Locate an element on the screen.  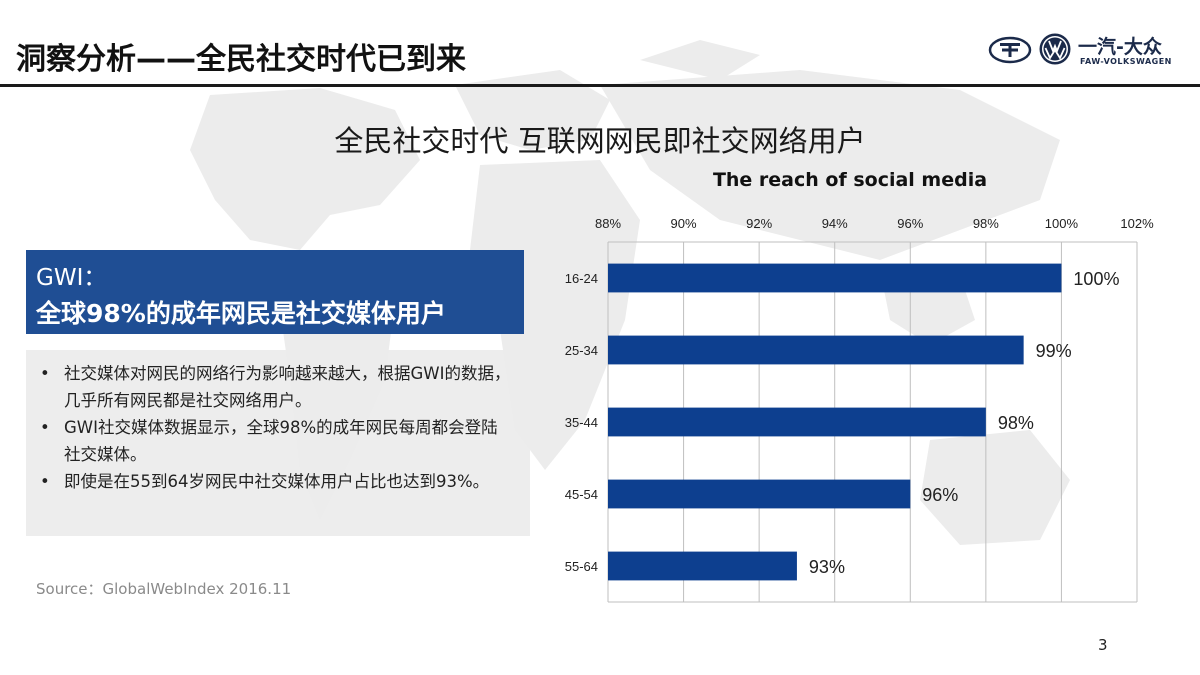
value-label: 100% is located at coordinates (1096, 279).